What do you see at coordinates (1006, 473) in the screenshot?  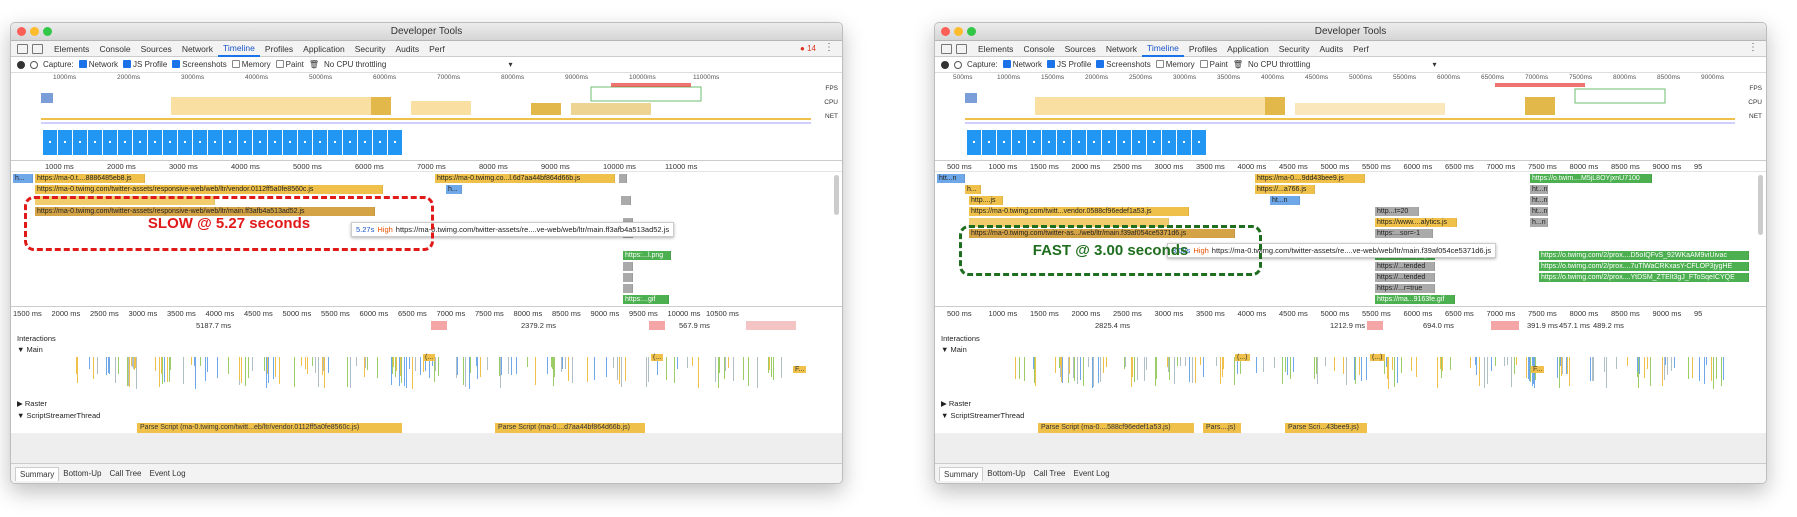 I see `tab-bottom-up: Bottom-Up` at bounding box center [1006, 473].